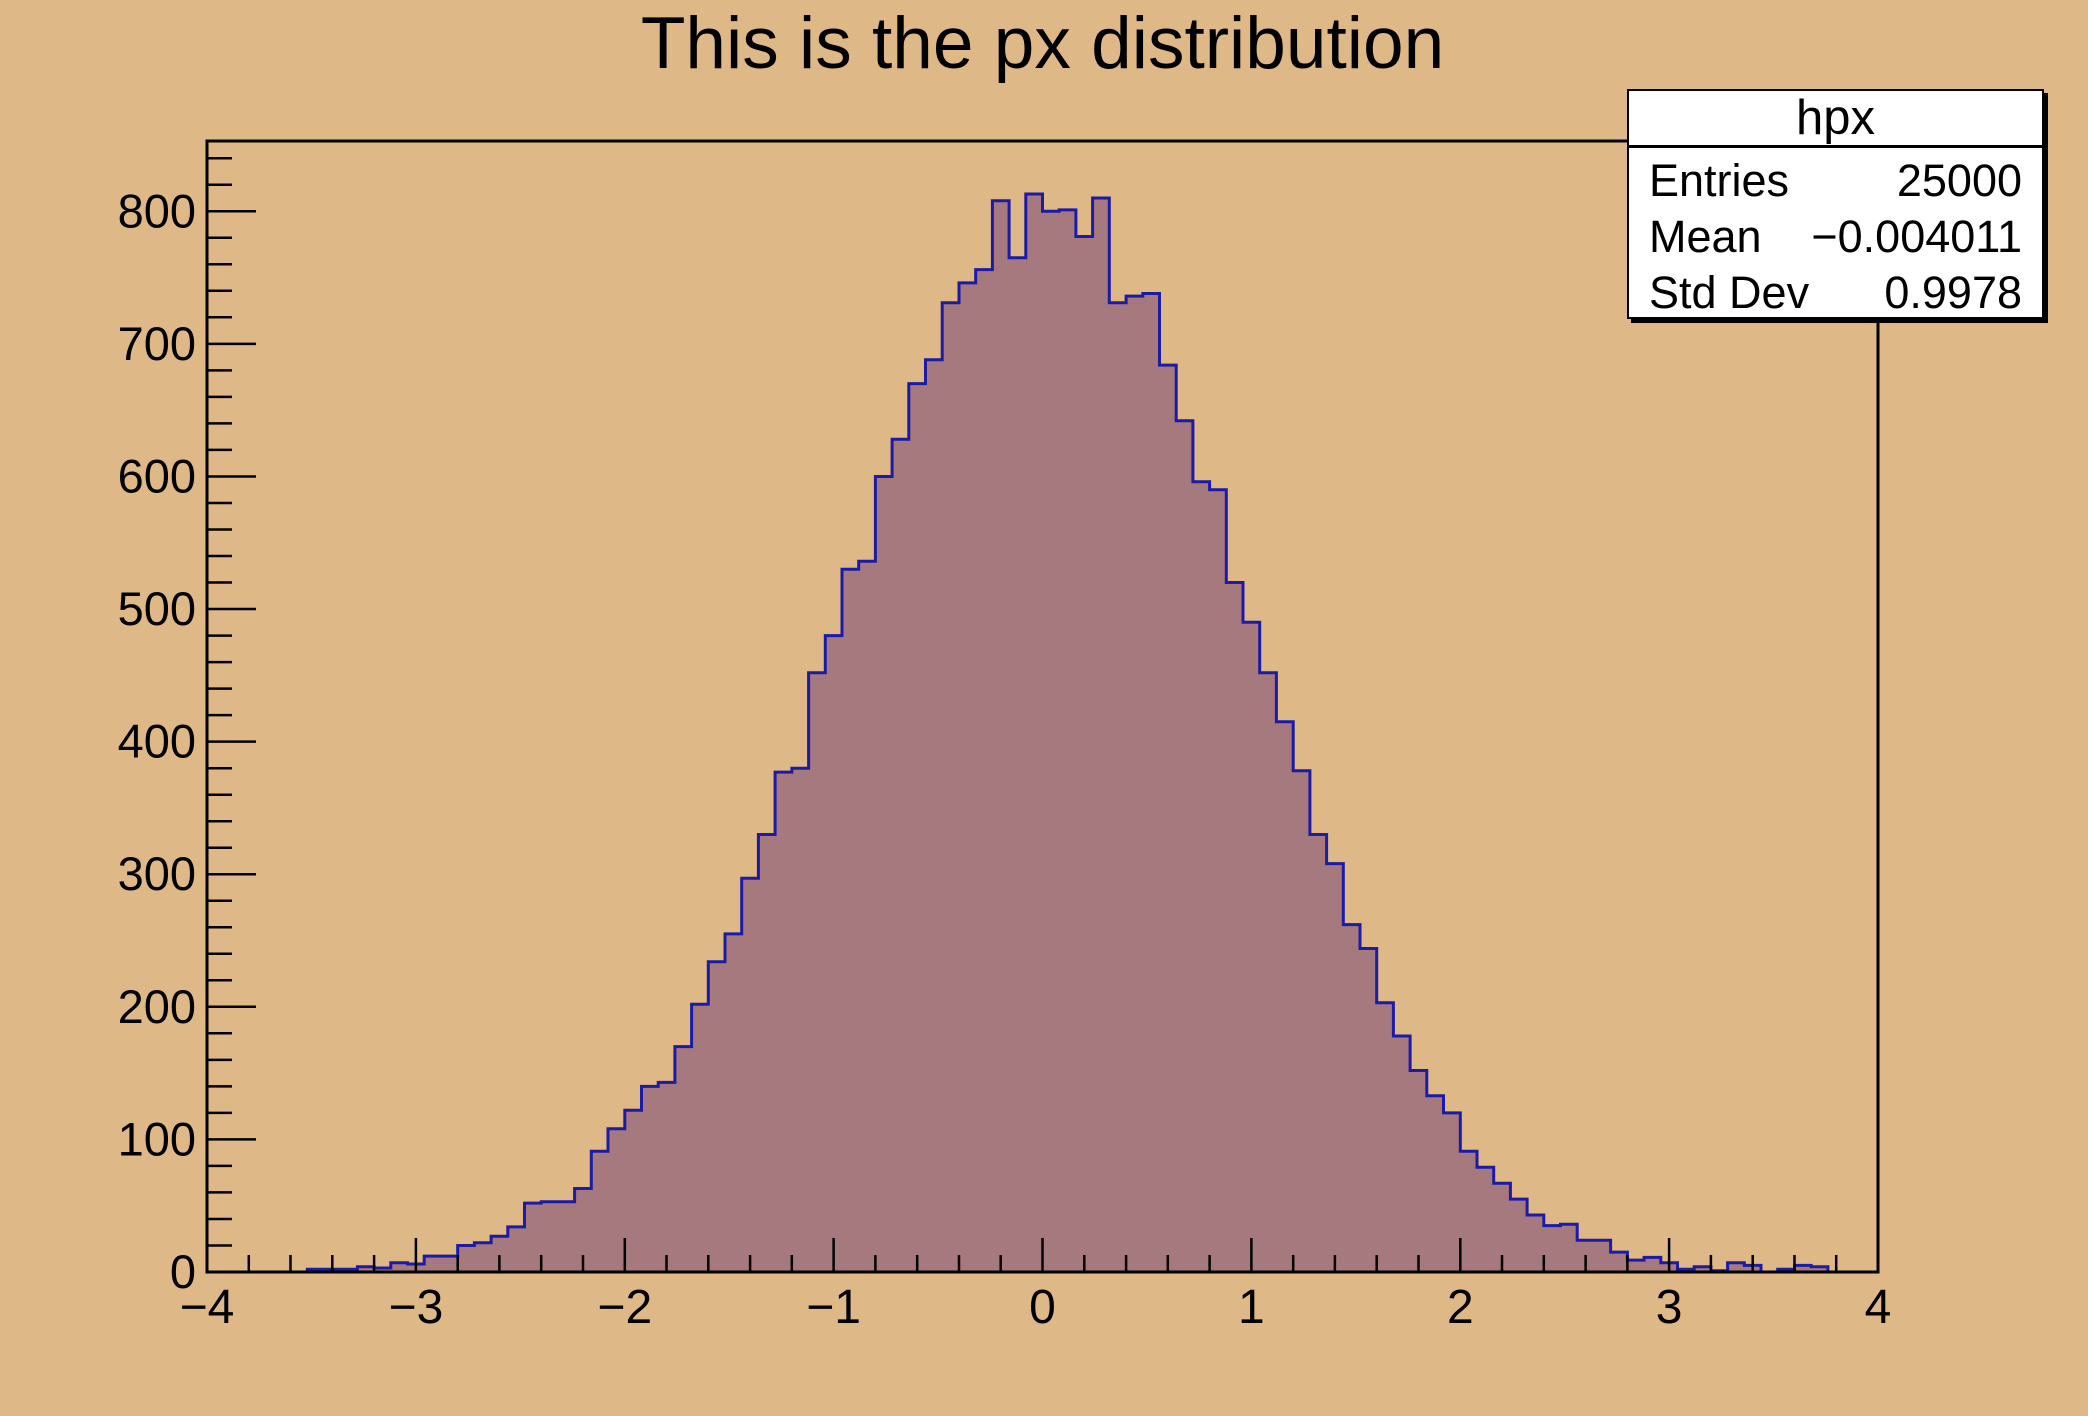 This screenshot has width=2088, height=1416. Describe the element at coordinates (1251, 1307) in the screenshot. I see `x-tick-label: 1` at that location.